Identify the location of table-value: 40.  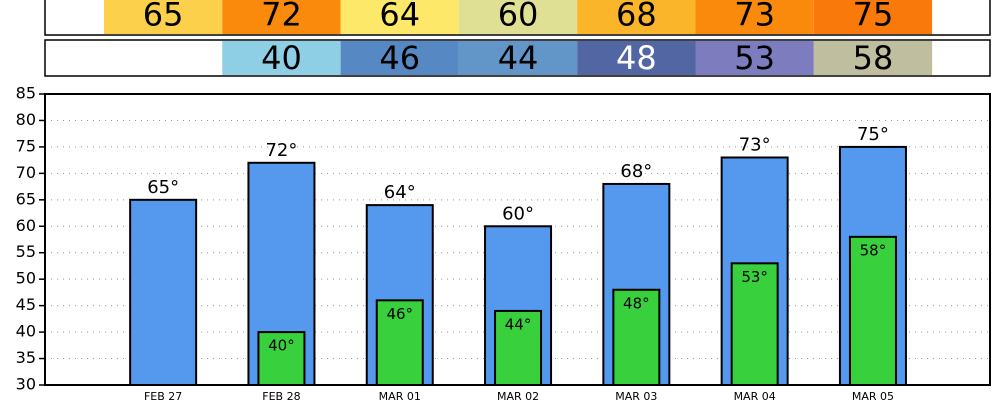
(281, 58).